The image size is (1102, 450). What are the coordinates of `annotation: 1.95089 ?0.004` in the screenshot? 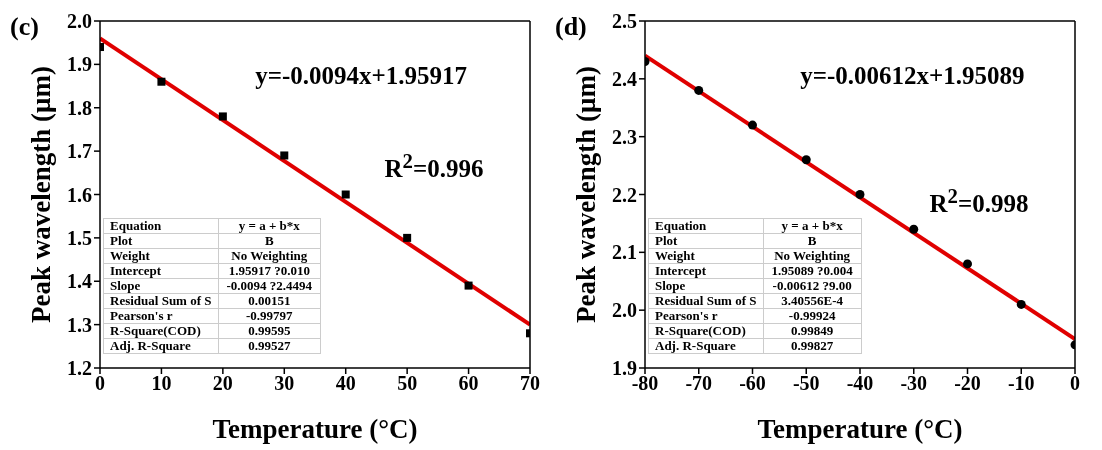 It's located at (812, 270).